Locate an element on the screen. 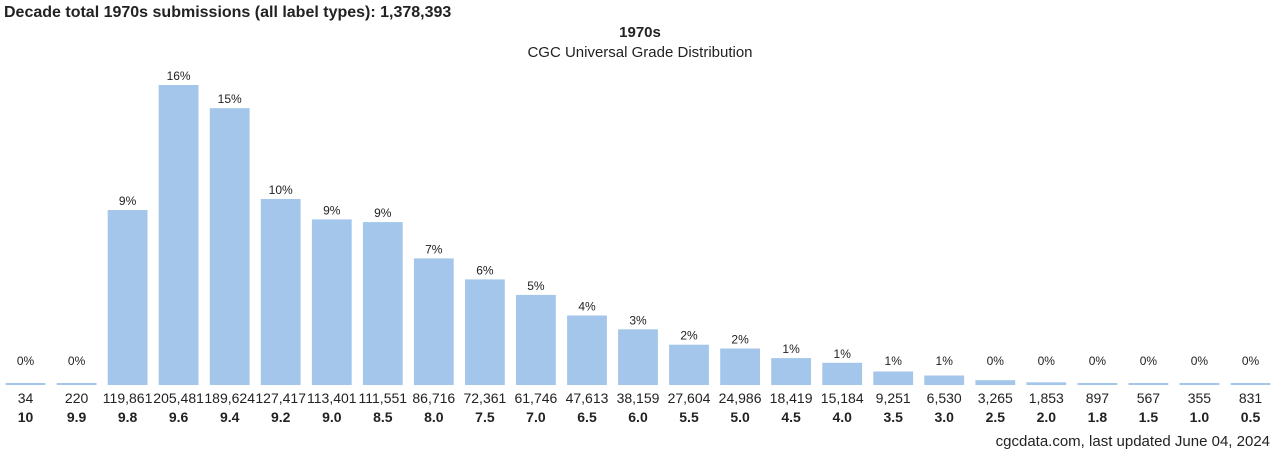  count-label: 355 is located at coordinates (1200, 398).